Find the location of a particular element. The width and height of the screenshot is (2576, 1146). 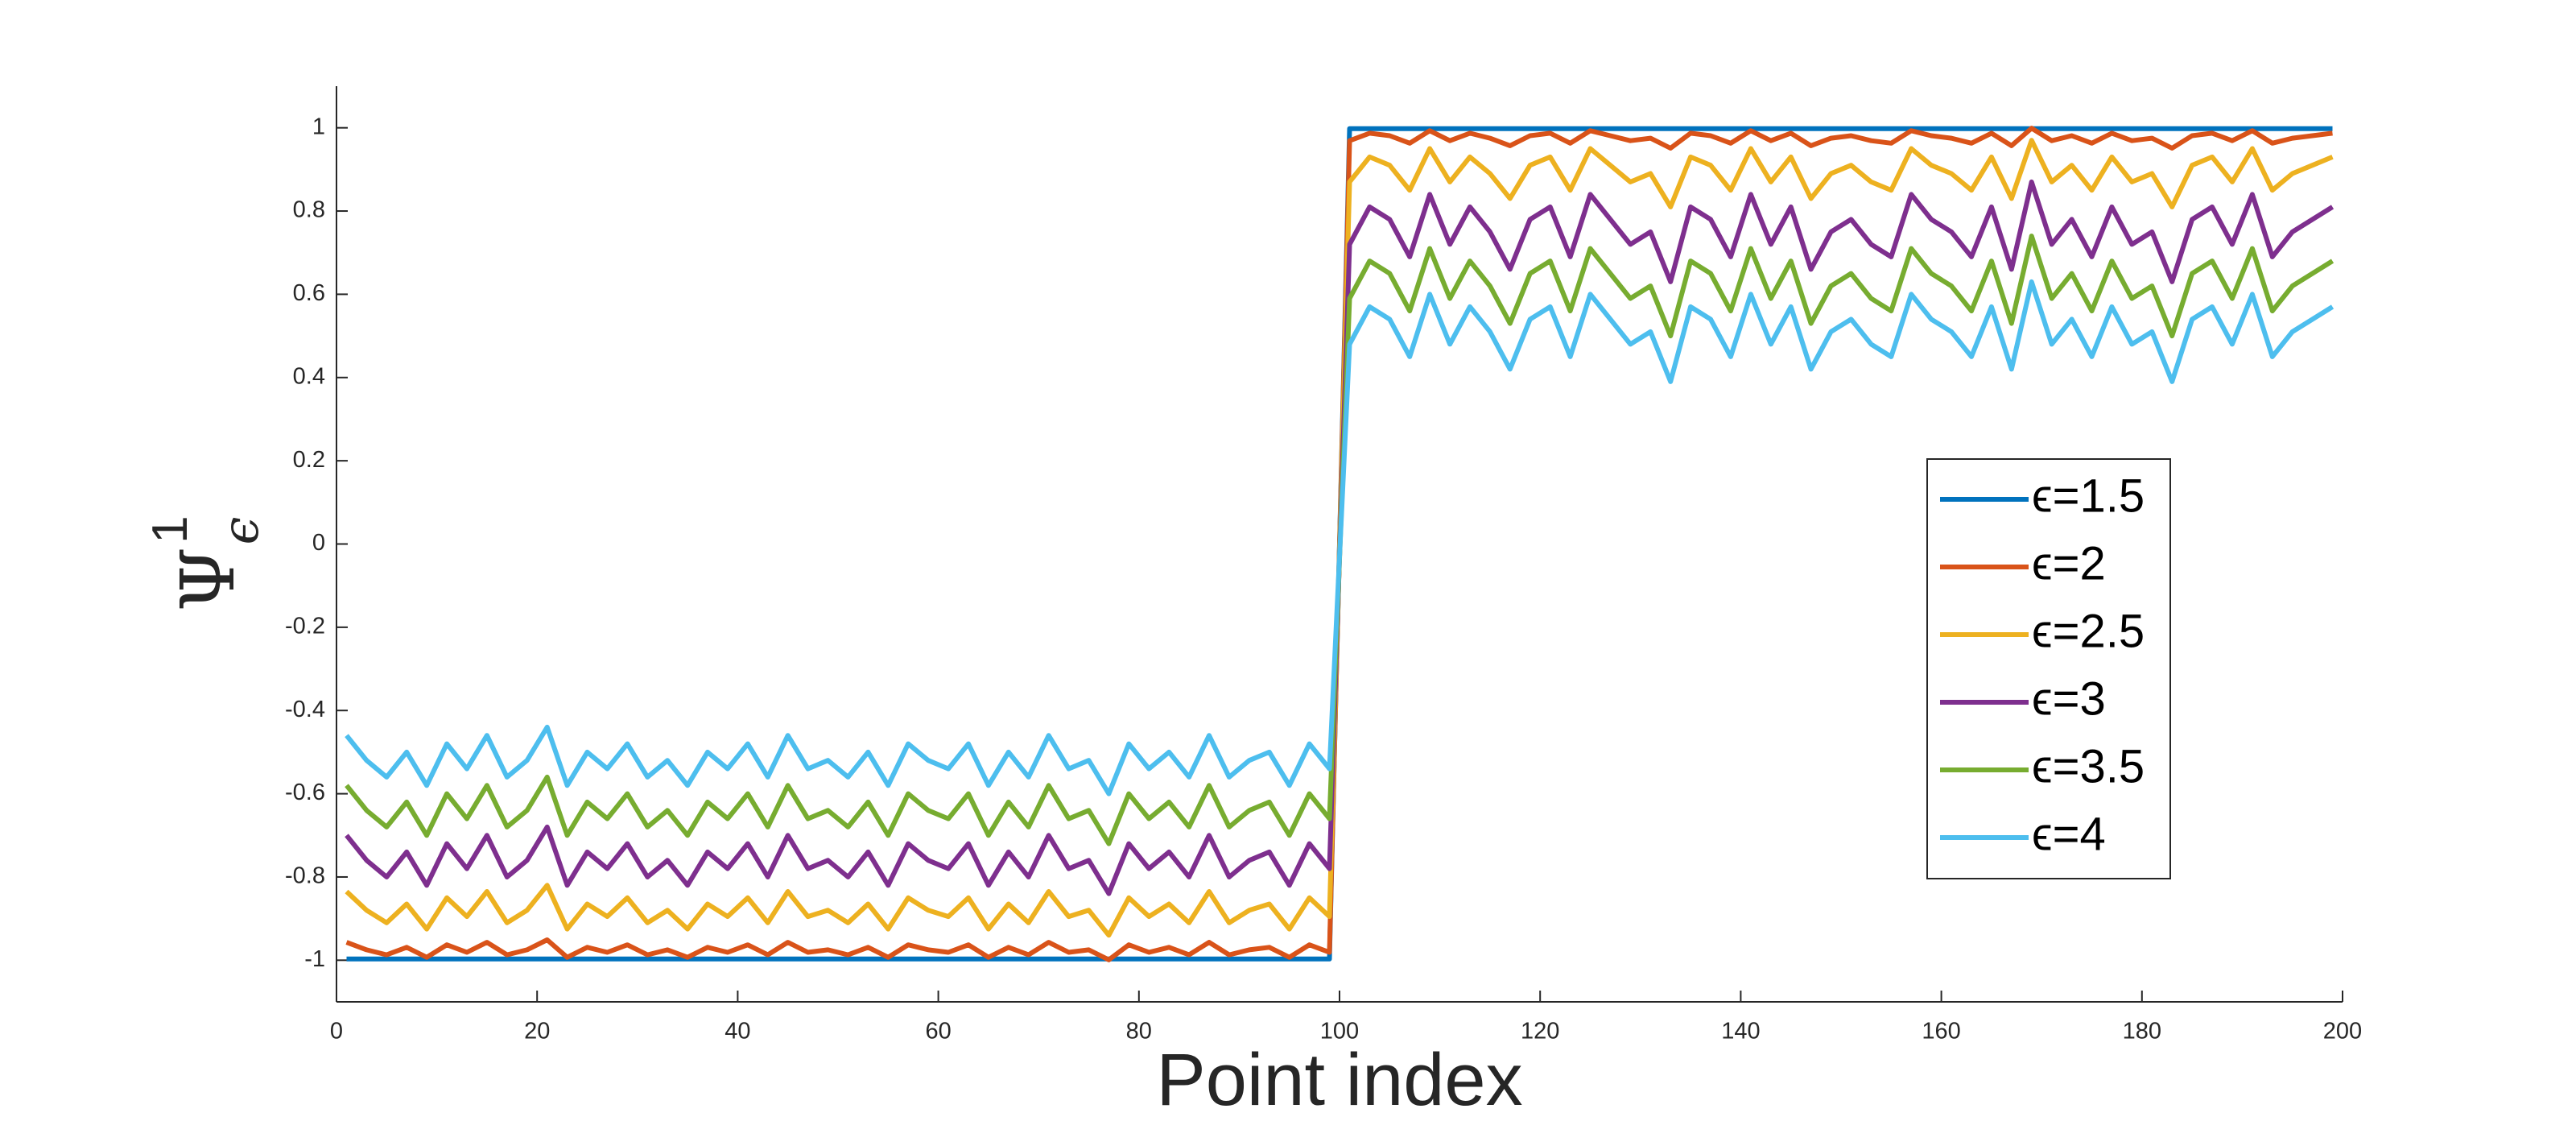

y-tick-label: 0 is located at coordinates (318, 543).